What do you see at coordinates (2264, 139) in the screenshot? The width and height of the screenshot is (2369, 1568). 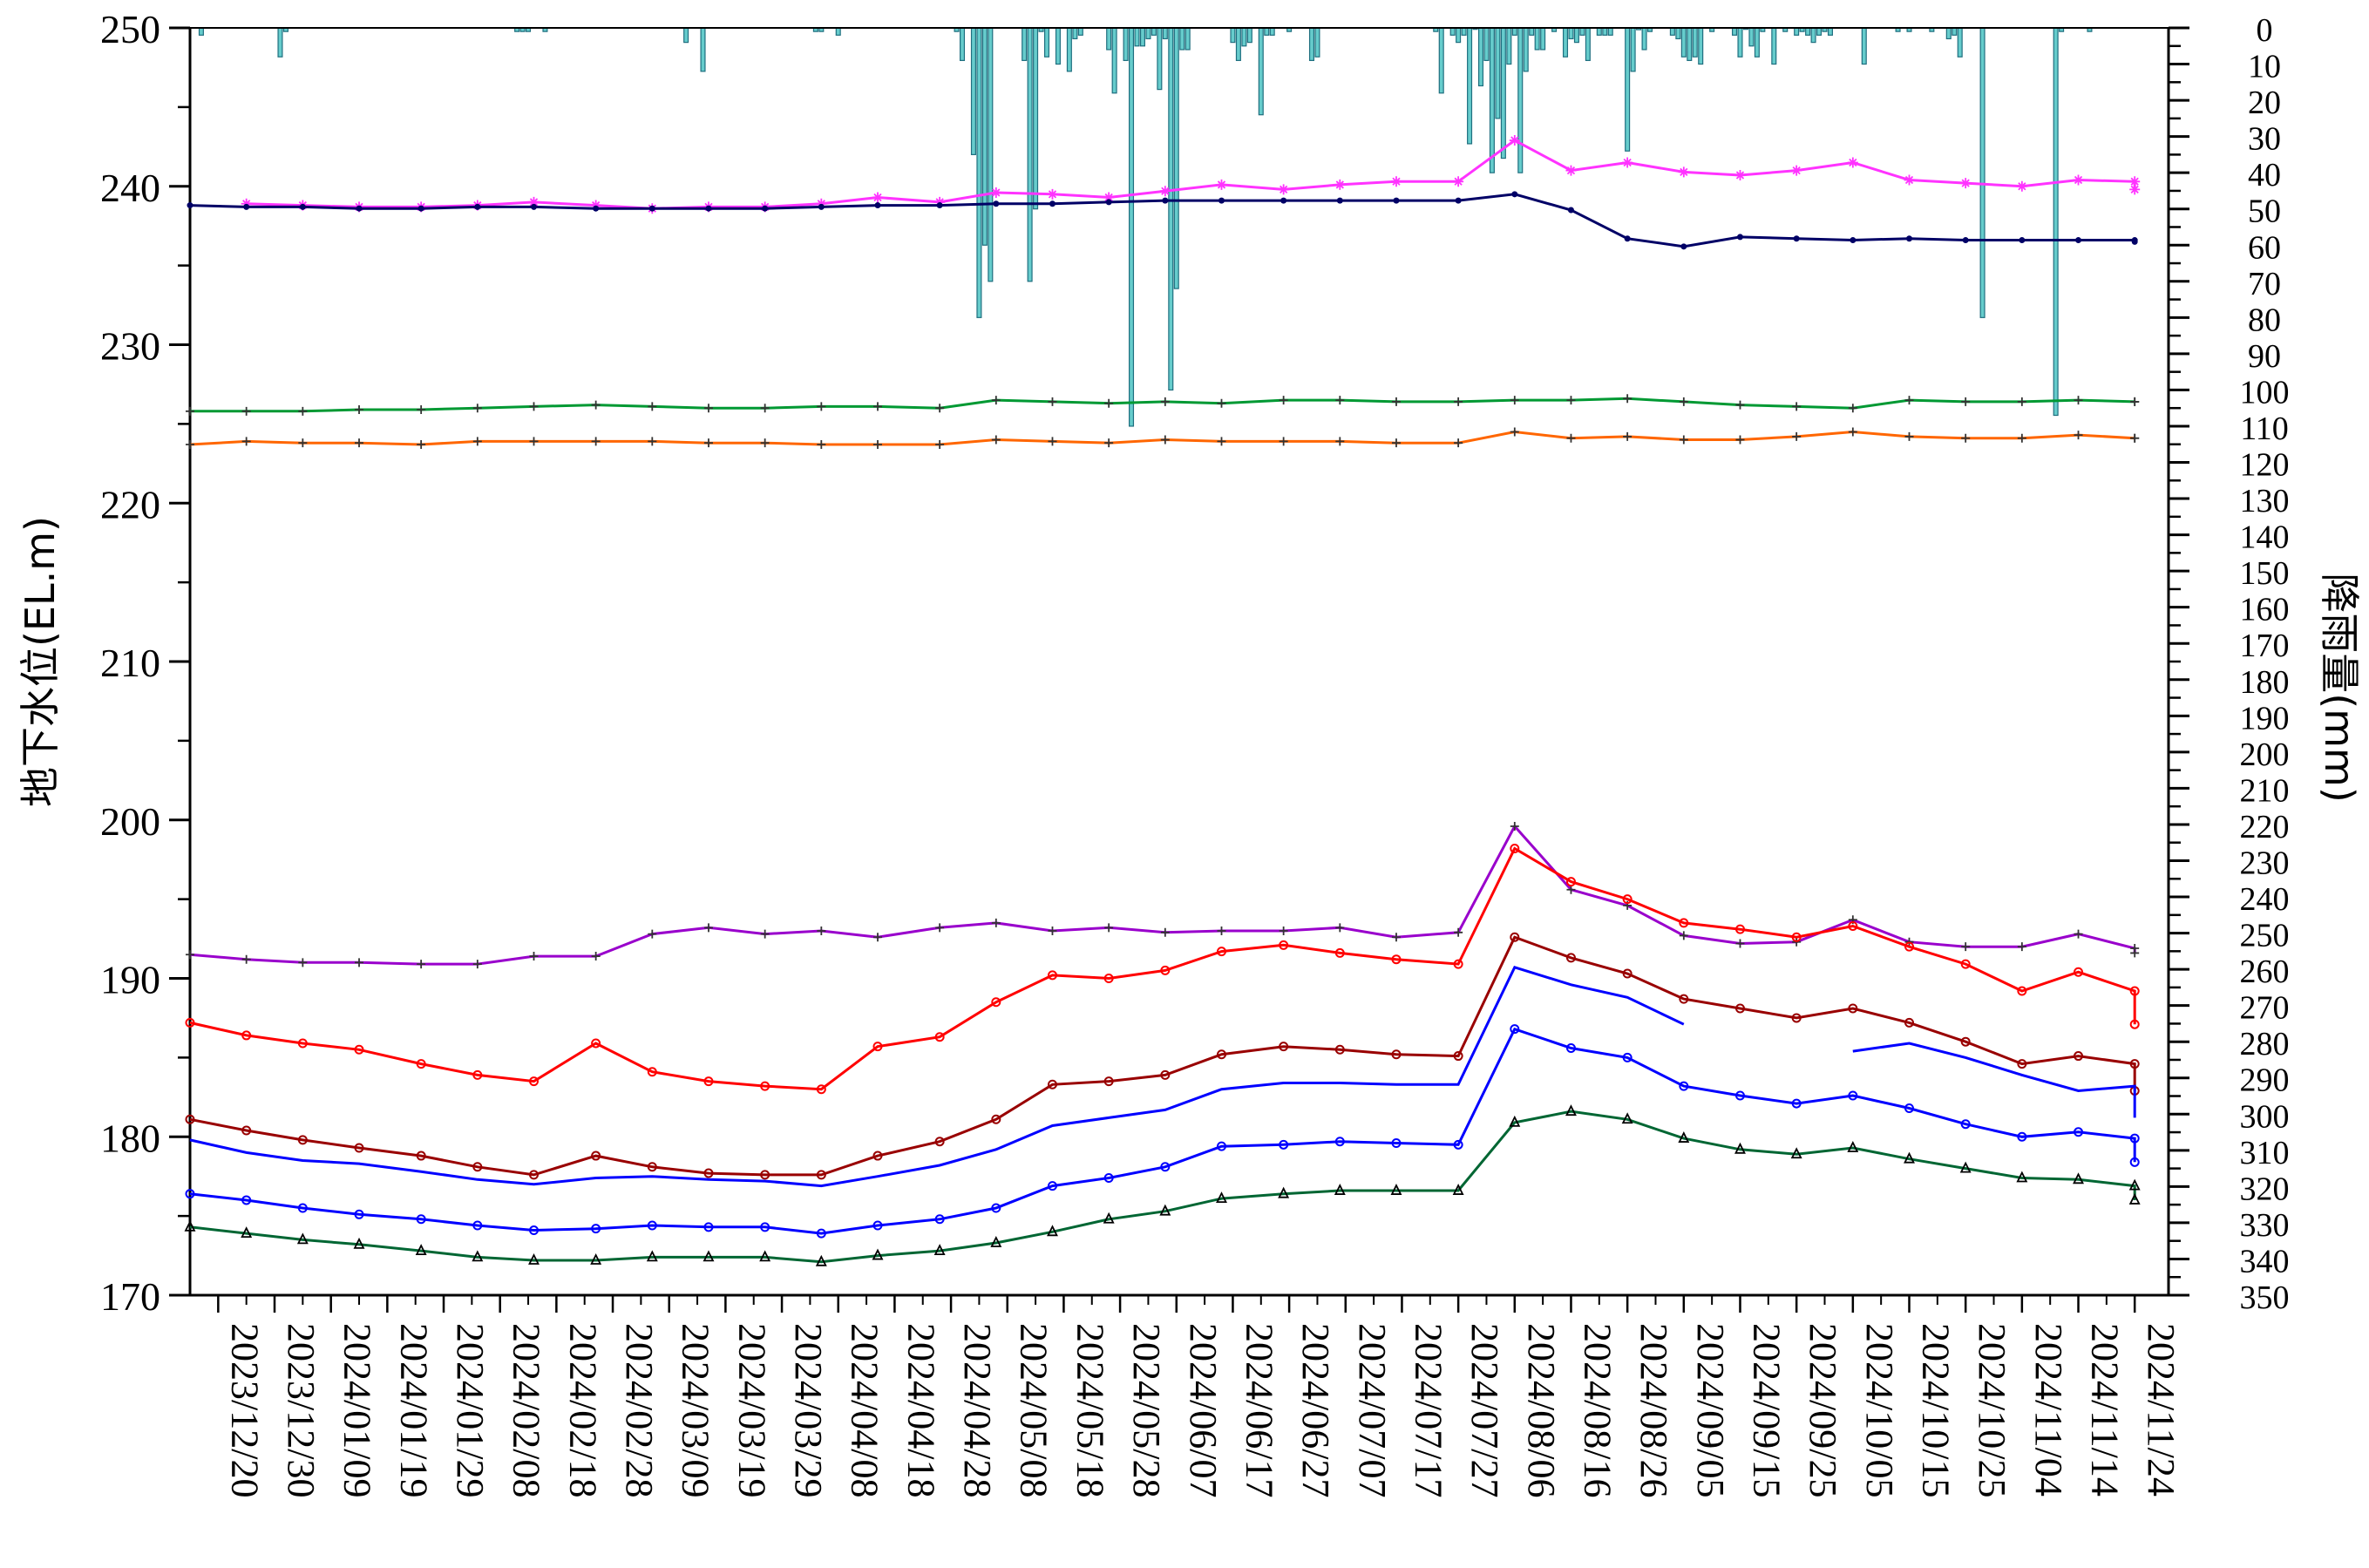 I see `y2-tick-label: 30` at bounding box center [2264, 139].